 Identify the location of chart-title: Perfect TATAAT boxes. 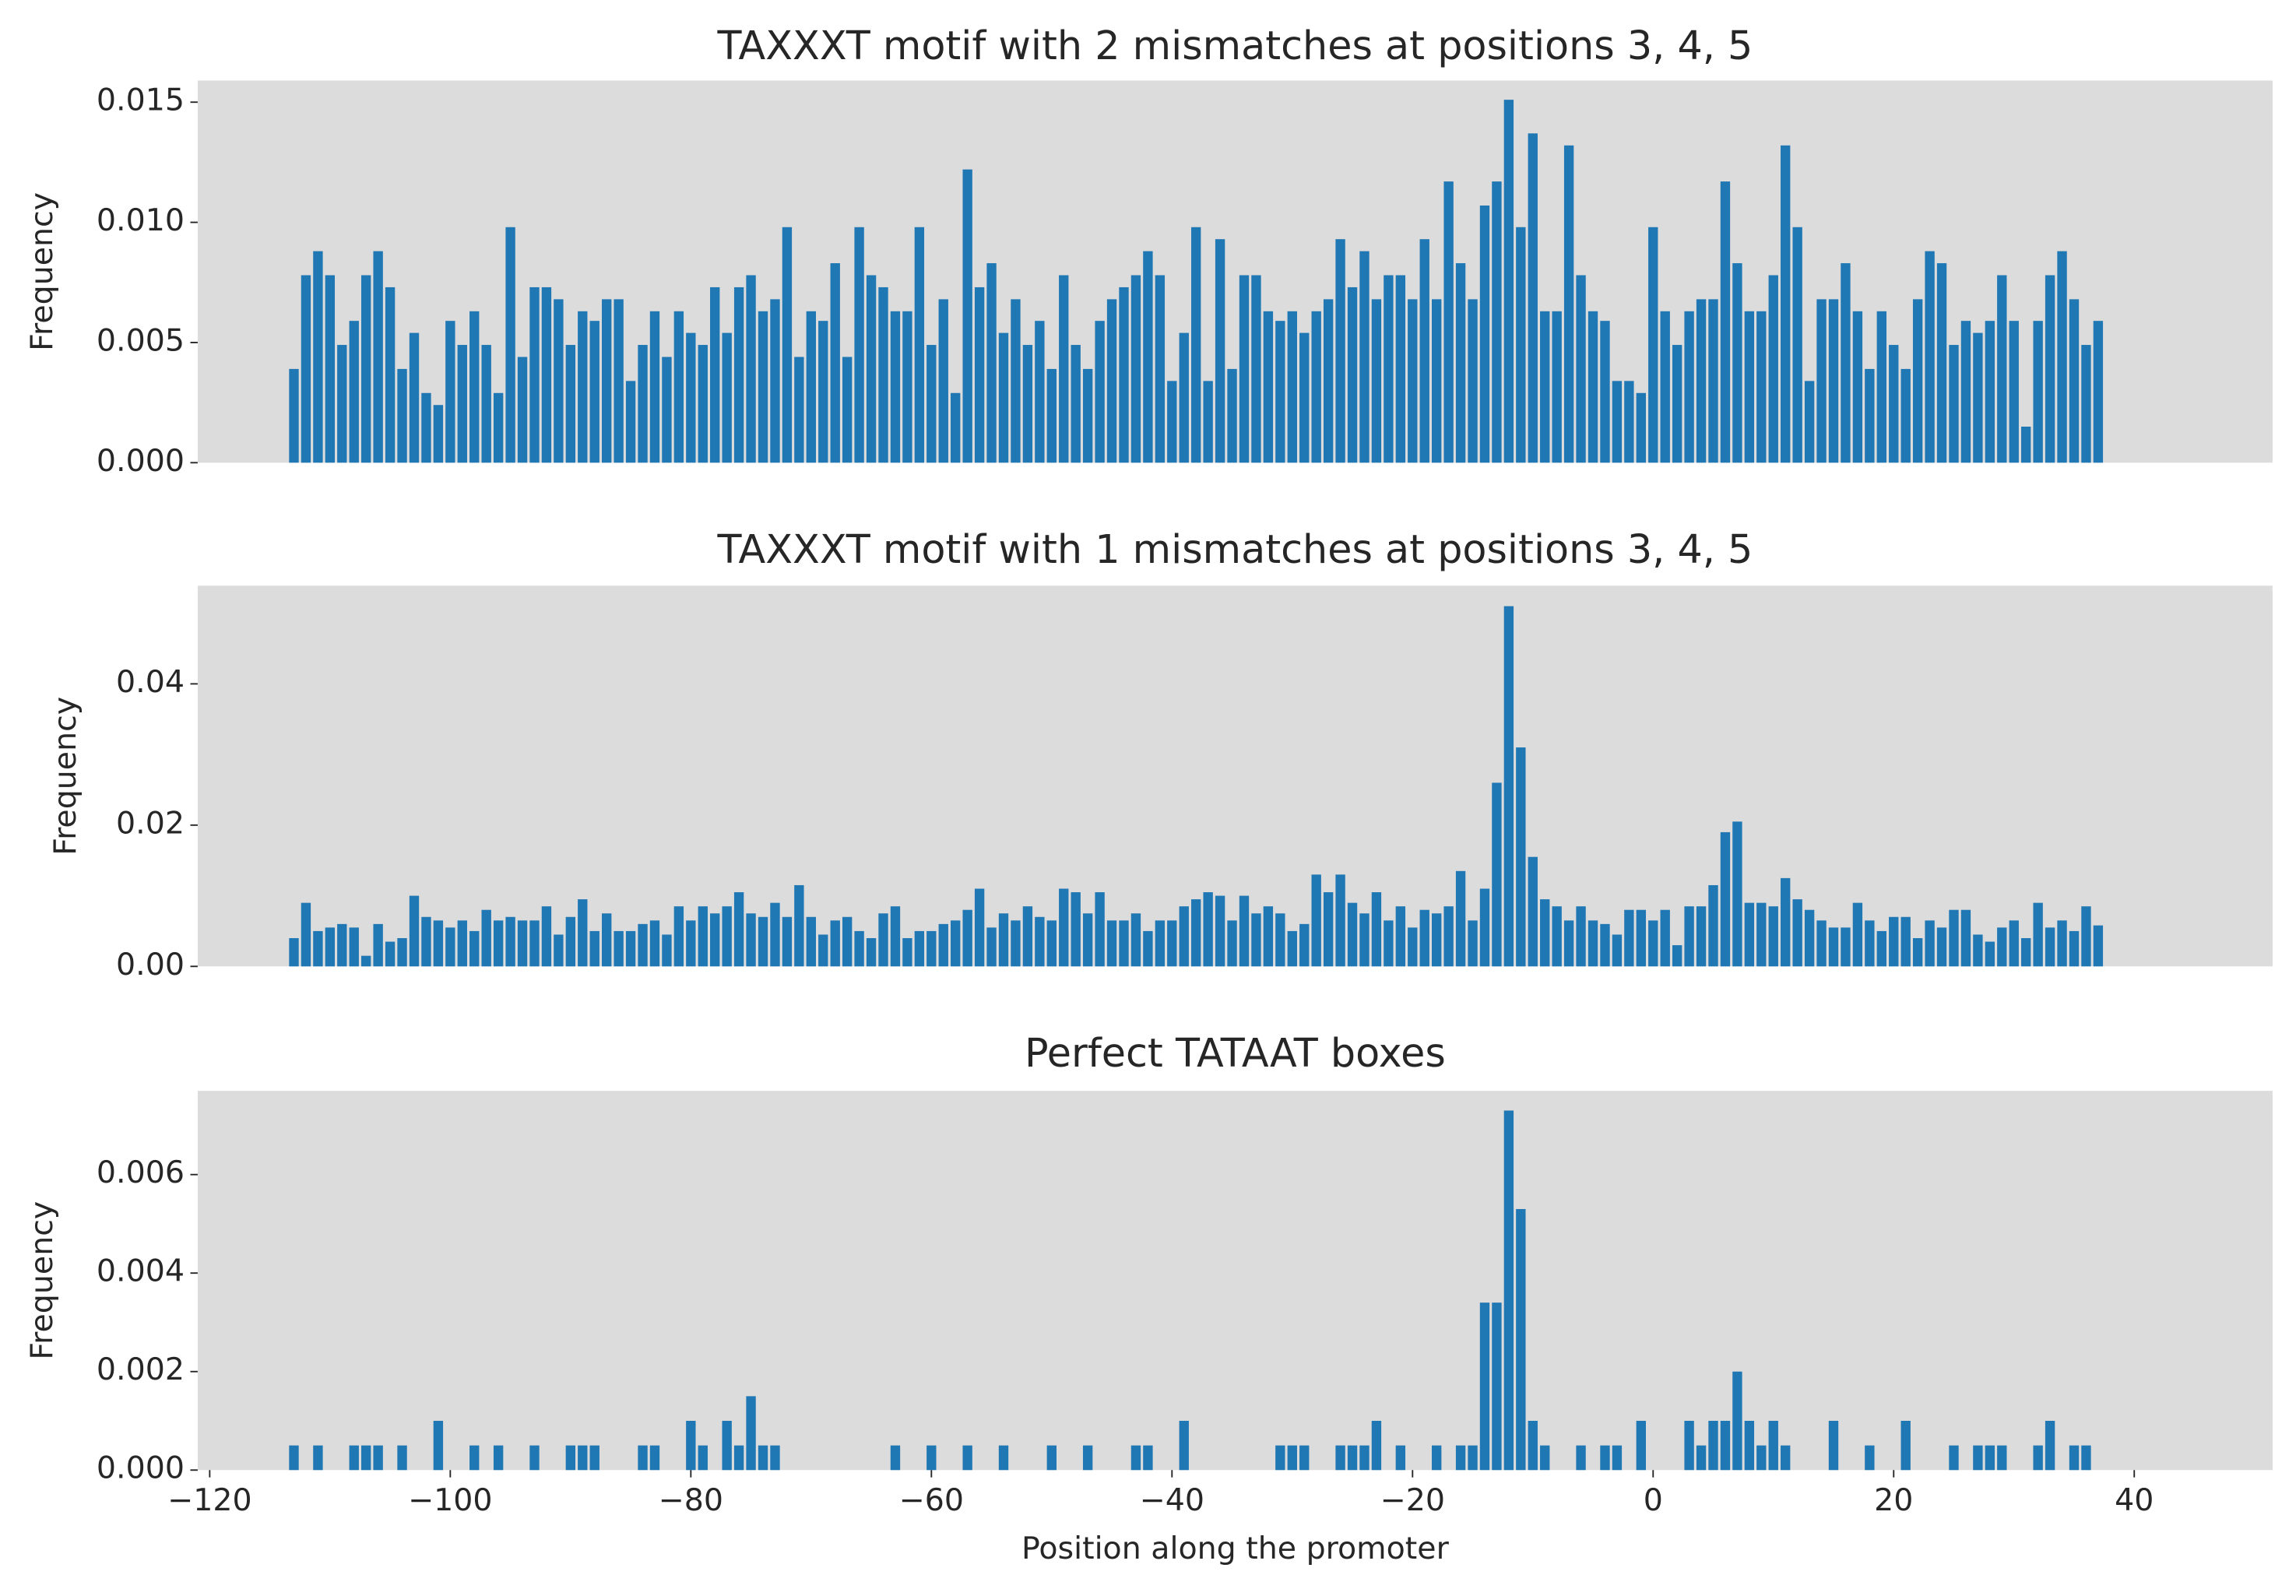
(1235, 1053).